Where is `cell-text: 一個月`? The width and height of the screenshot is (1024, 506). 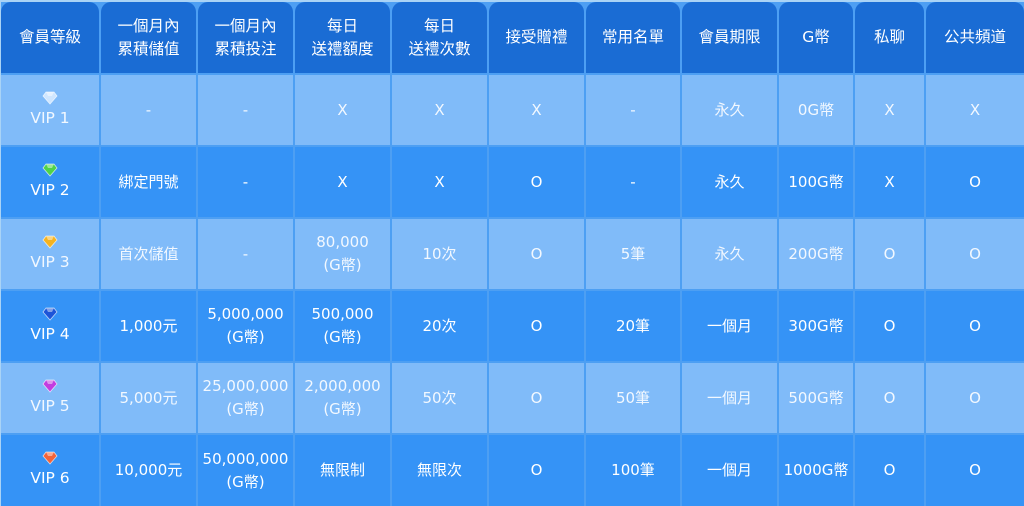 cell-text: 一個月 is located at coordinates (729, 325).